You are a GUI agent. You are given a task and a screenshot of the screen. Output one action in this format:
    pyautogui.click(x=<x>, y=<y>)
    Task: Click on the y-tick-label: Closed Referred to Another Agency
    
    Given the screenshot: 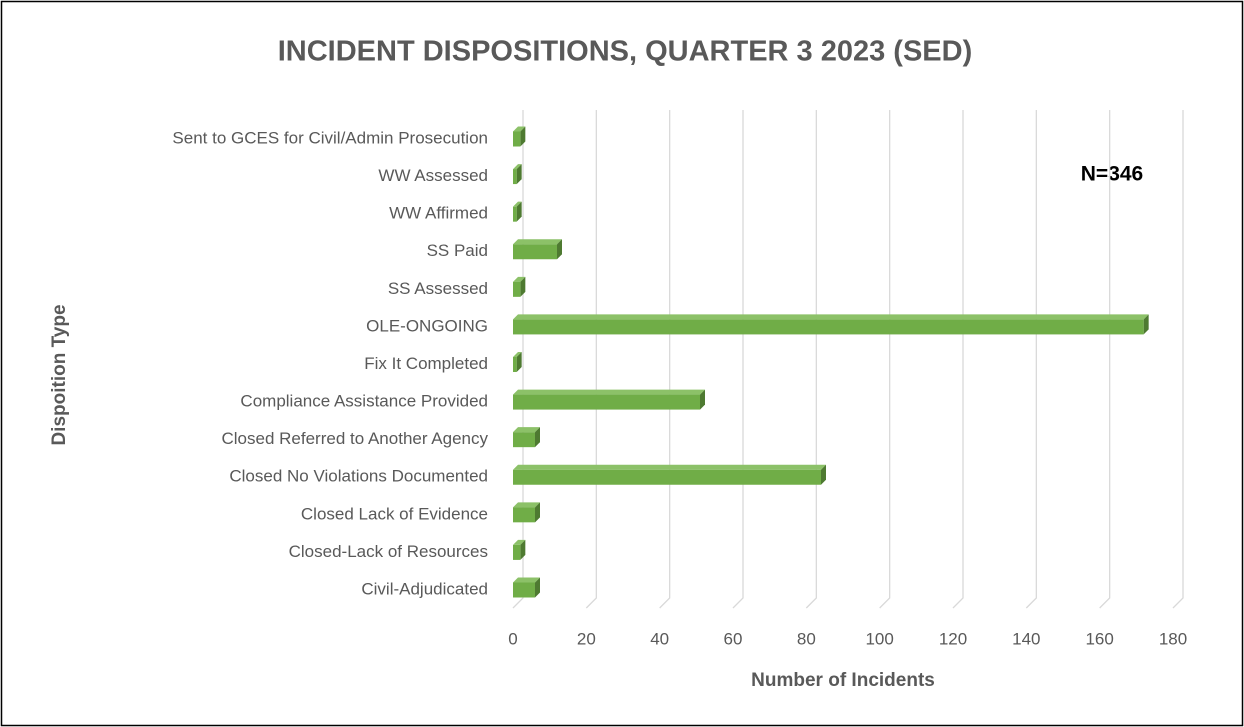 What is the action you would take?
    pyautogui.click(x=355, y=438)
    